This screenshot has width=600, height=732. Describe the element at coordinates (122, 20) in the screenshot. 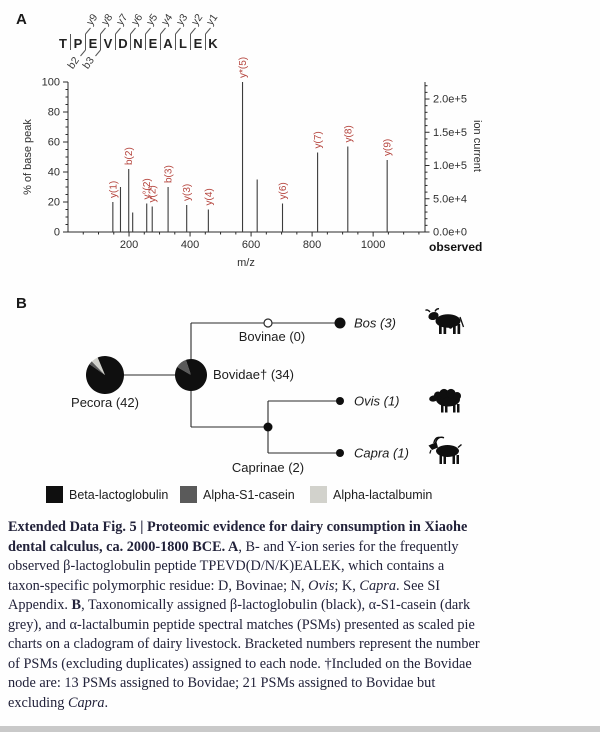

I see `y-ion-label: y7` at that location.